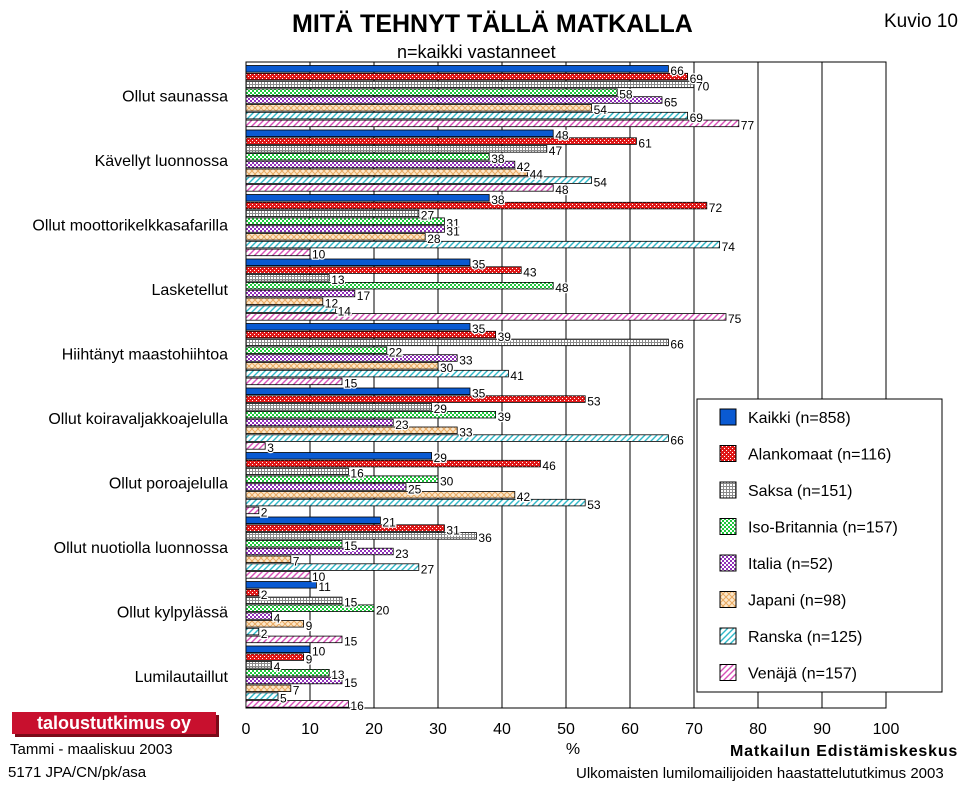  Describe the element at coordinates (505, 417) in the screenshot. I see `data-label: 39` at that location.